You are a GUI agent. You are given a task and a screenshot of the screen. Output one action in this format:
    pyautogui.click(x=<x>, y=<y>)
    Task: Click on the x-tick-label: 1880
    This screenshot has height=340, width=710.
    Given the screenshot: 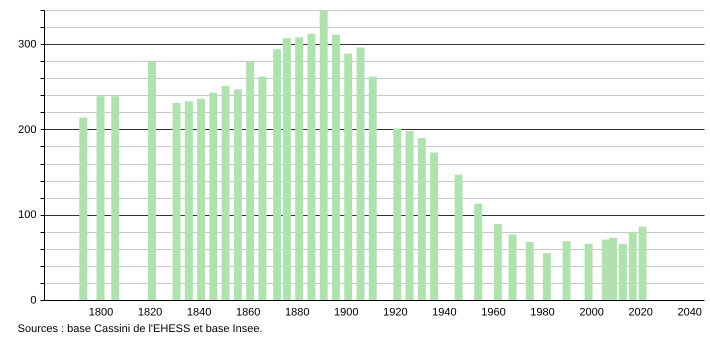 What is the action you would take?
    pyautogui.click(x=297, y=312)
    